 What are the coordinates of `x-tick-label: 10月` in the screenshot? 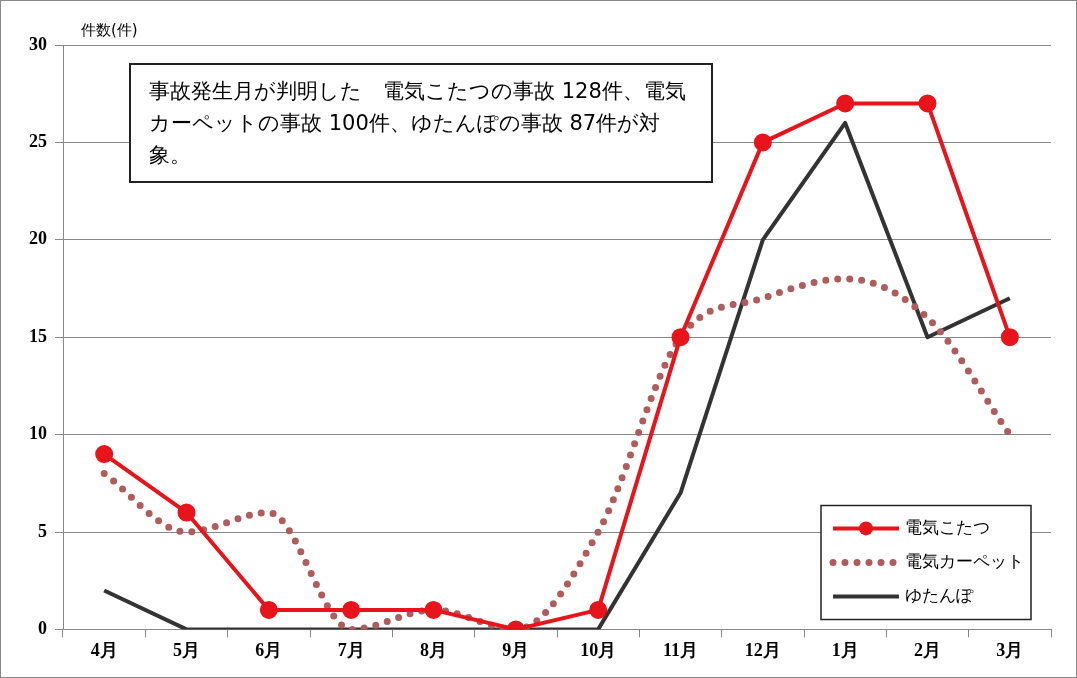 It's located at (598, 649).